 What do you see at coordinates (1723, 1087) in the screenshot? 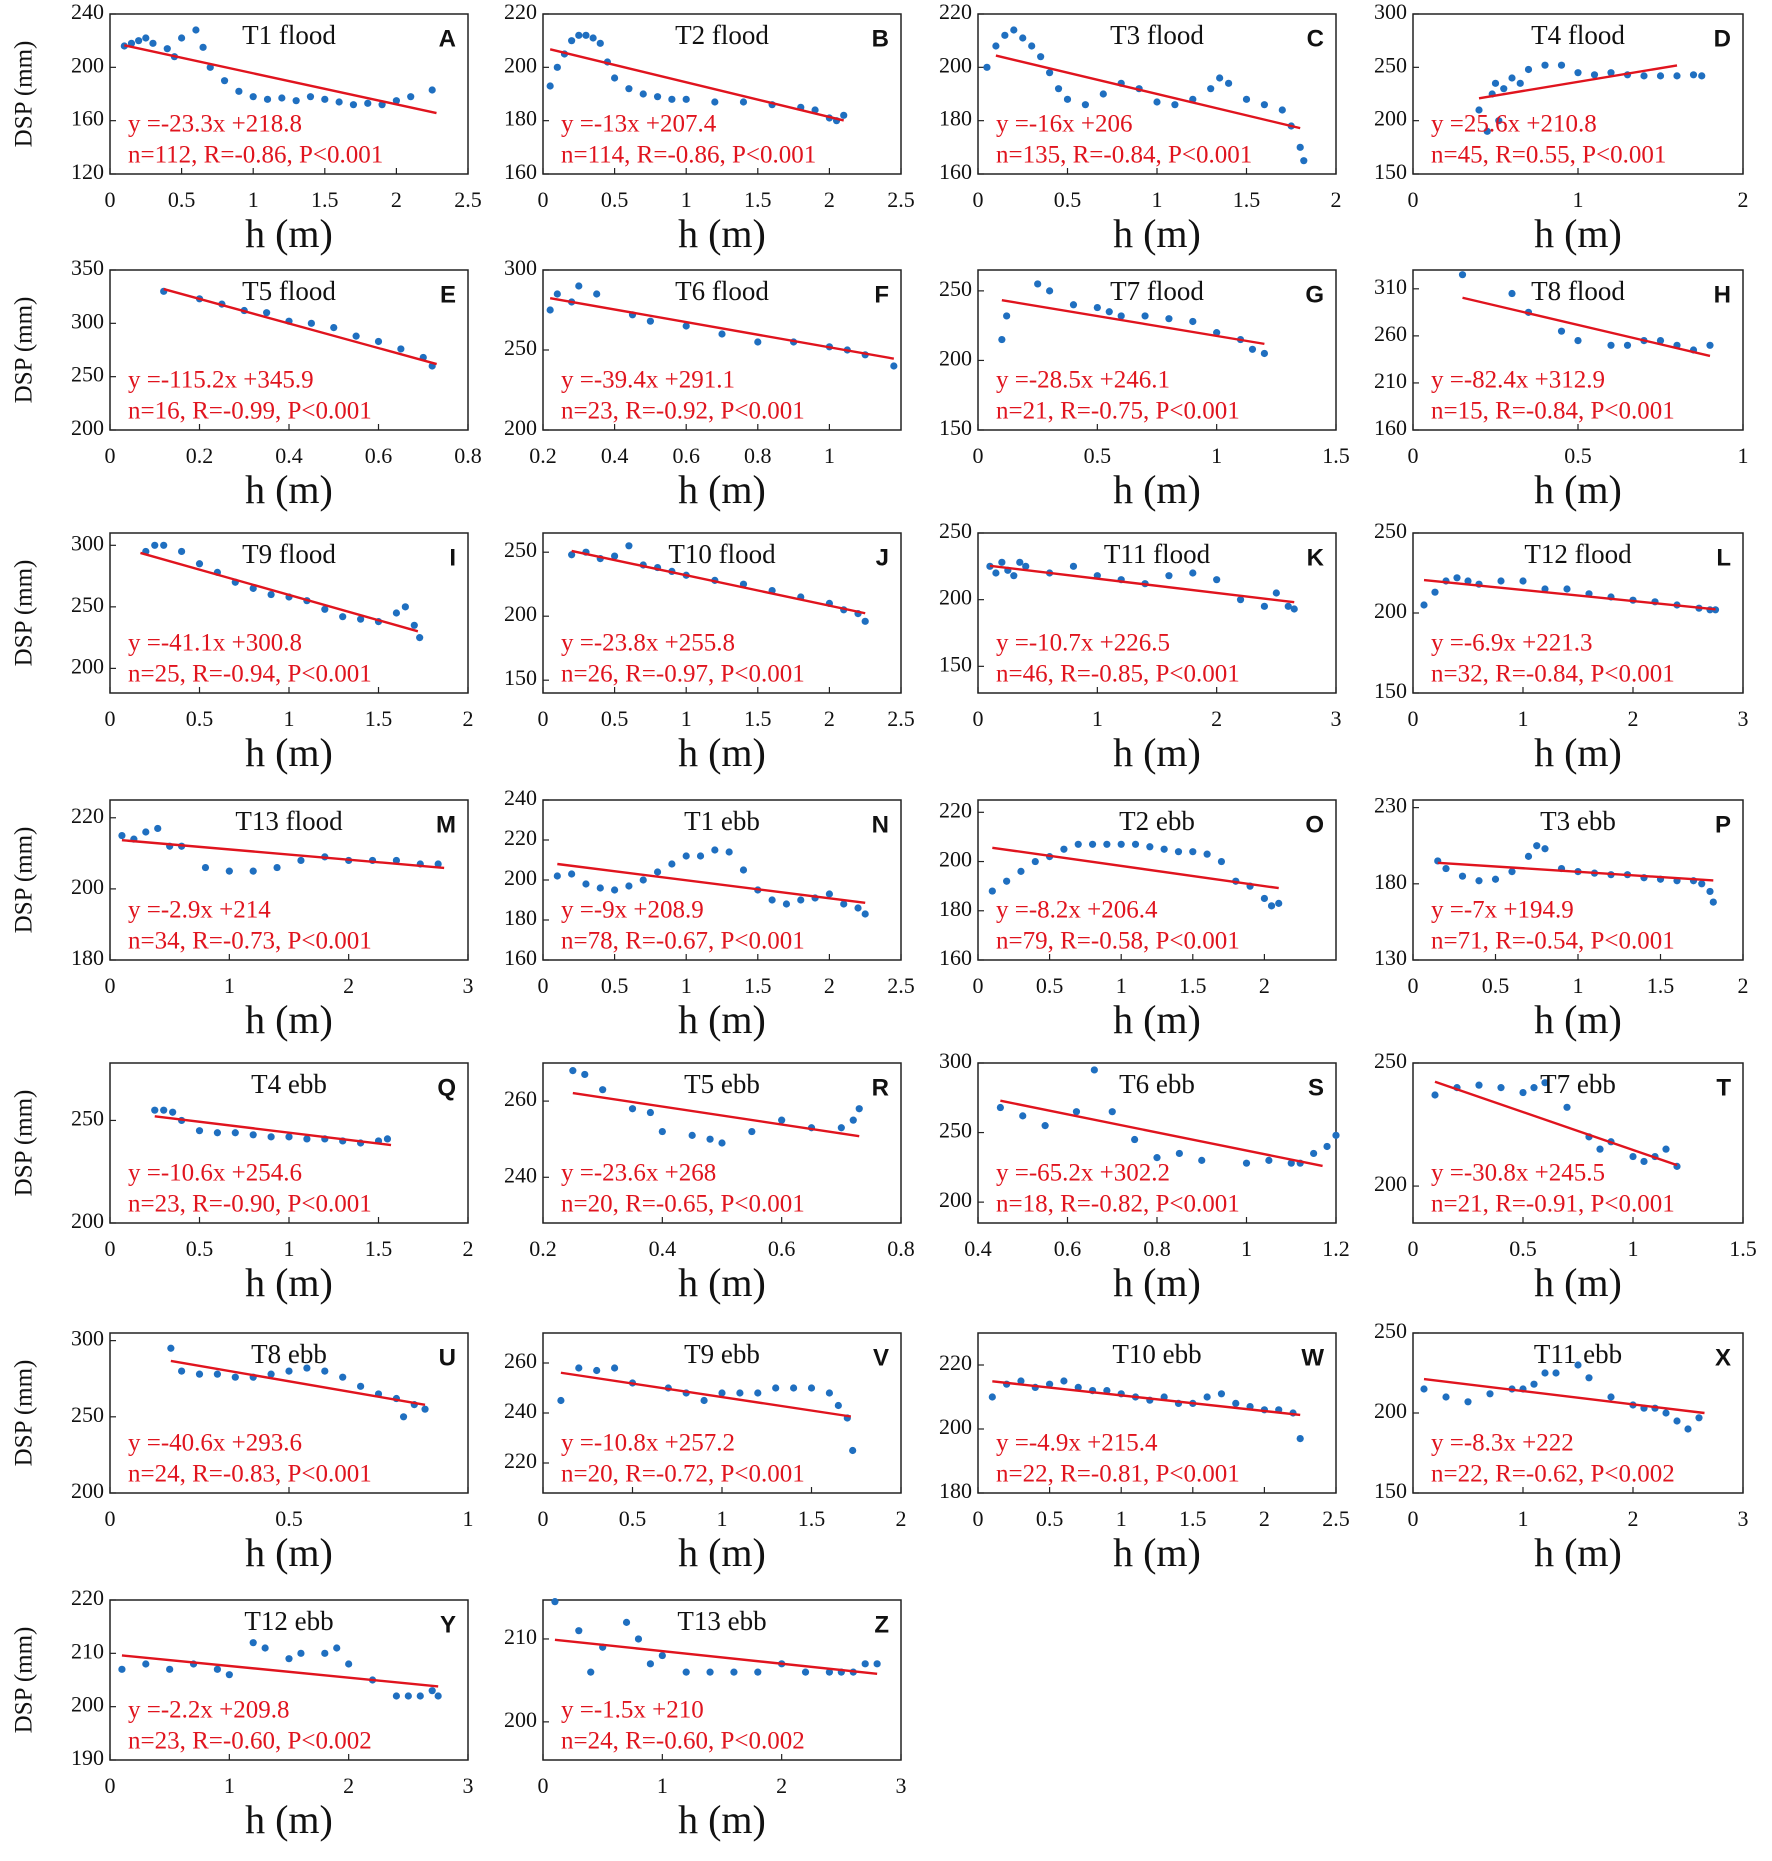
I see `panel-label: T` at bounding box center [1723, 1087].